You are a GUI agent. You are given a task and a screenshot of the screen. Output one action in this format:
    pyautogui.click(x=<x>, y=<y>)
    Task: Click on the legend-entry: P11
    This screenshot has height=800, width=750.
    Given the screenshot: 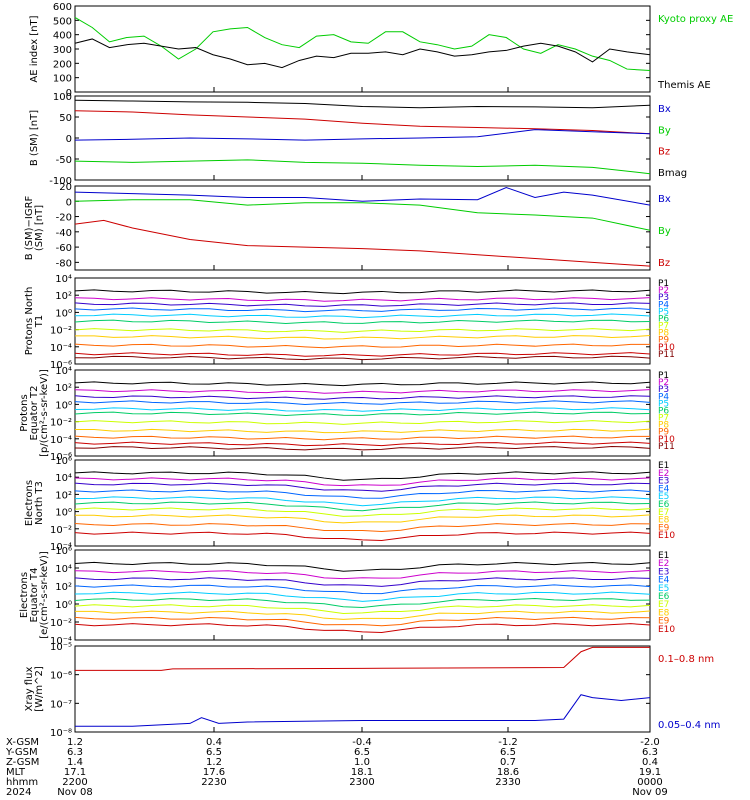 What is the action you would take?
    pyautogui.click(x=666, y=355)
    